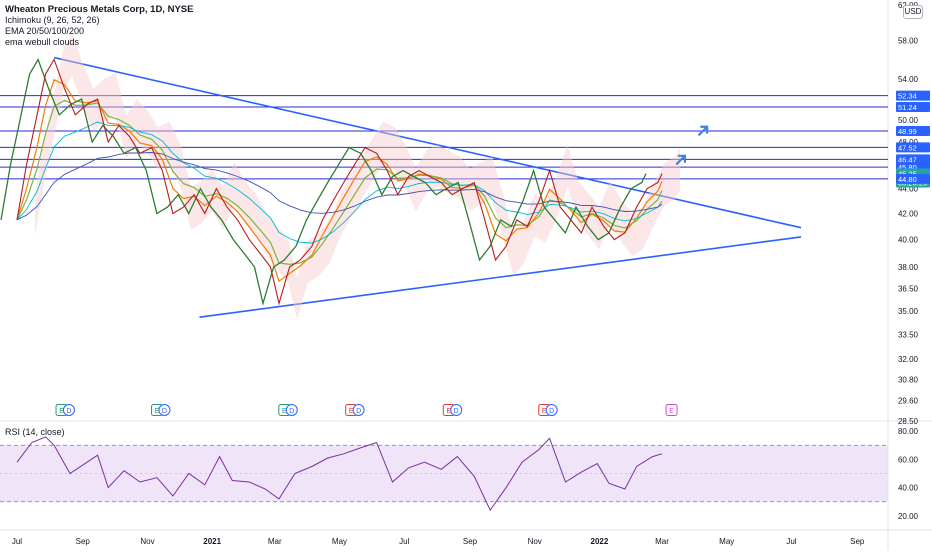  Describe the element at coordinates (500, 277) in the screenshot. I see `trendline` at that location.